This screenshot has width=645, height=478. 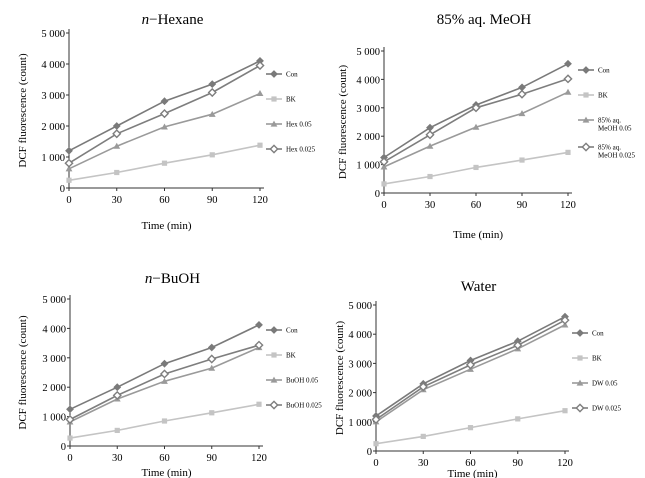 I want to click on legend-label: BuOH 0.05, so click(x=302, y=381).